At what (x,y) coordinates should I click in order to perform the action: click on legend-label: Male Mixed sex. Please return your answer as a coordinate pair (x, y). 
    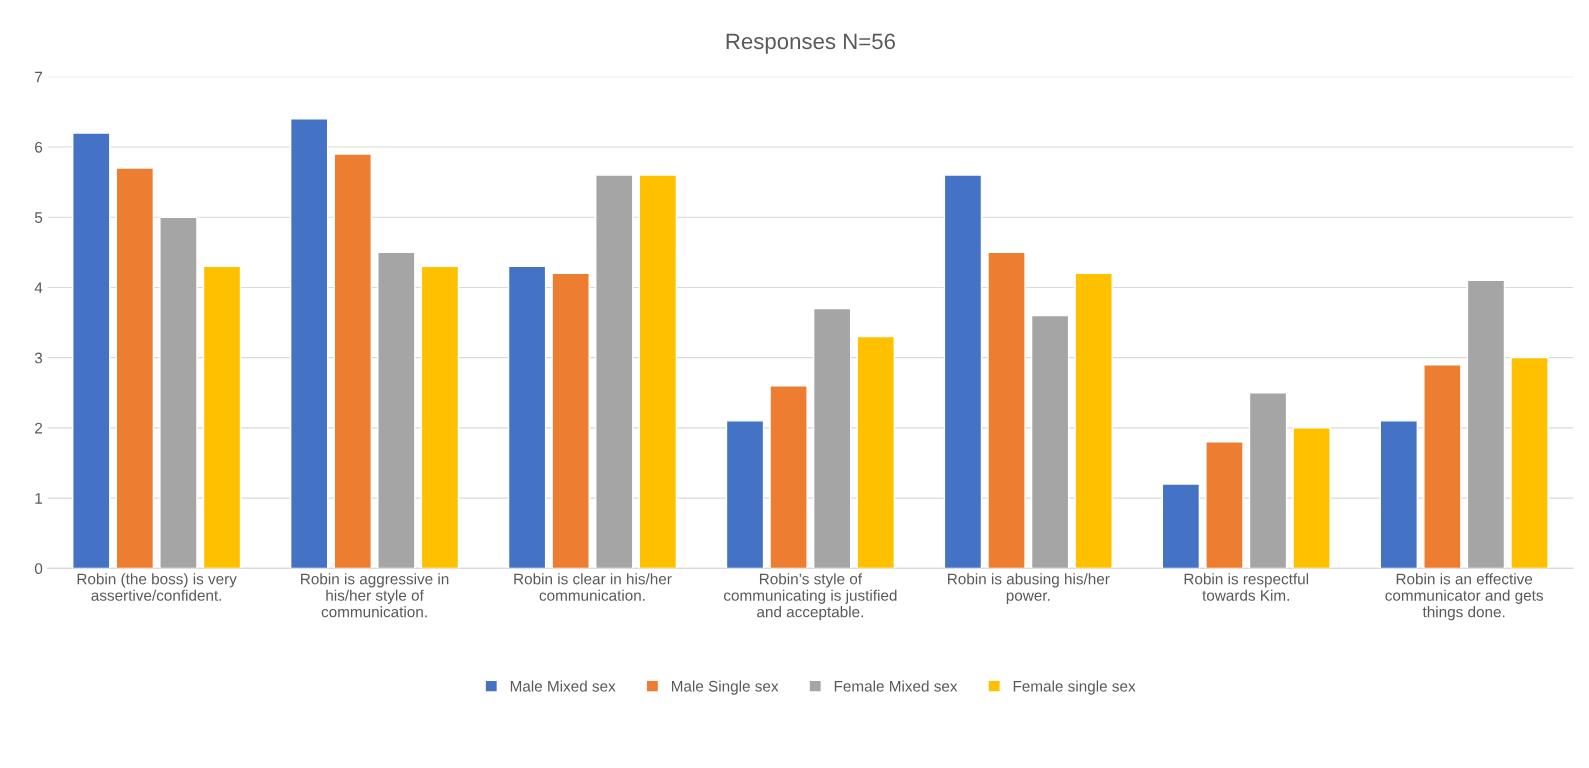
    Looking at the image, I should click on (563, 686).